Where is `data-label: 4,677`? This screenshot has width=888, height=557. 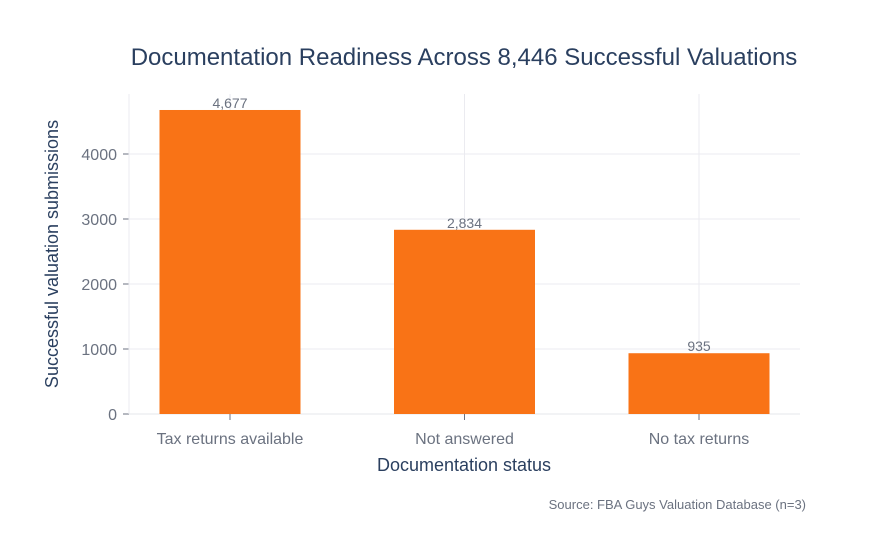 data-label: 4,677 is located at coordinates (229, 103).